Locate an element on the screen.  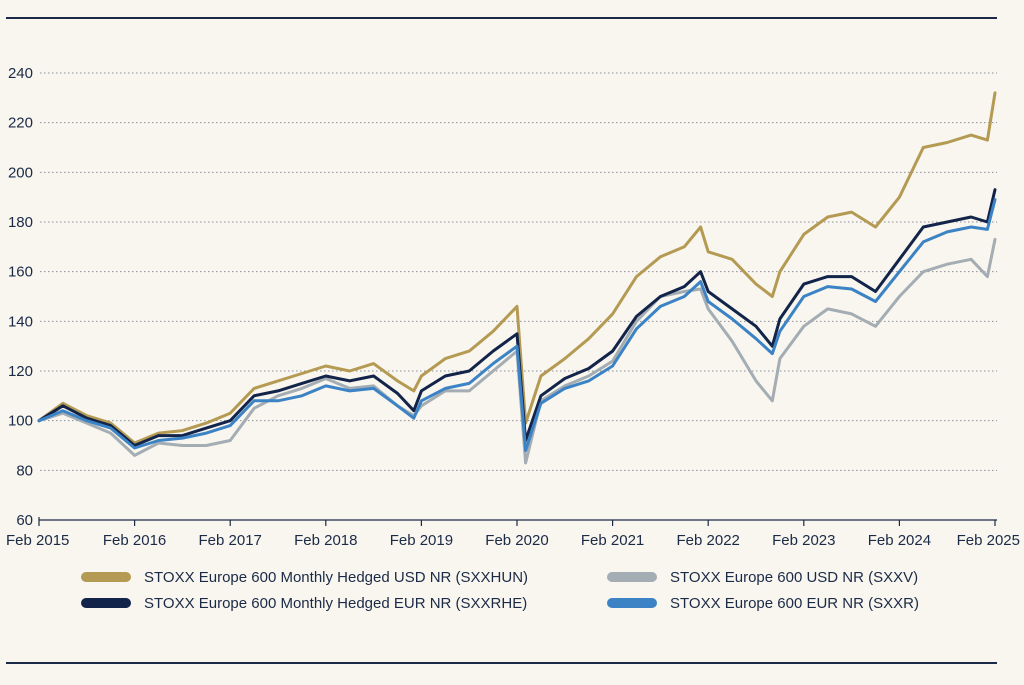
y-tick-label: 240 is located at coordinates (20, 73).